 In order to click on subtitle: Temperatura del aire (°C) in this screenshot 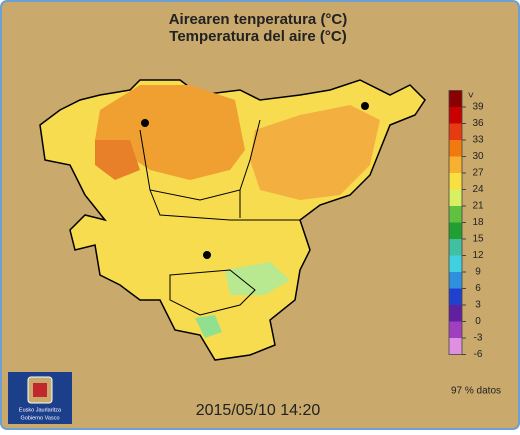, I will do `click(257, 36)`.